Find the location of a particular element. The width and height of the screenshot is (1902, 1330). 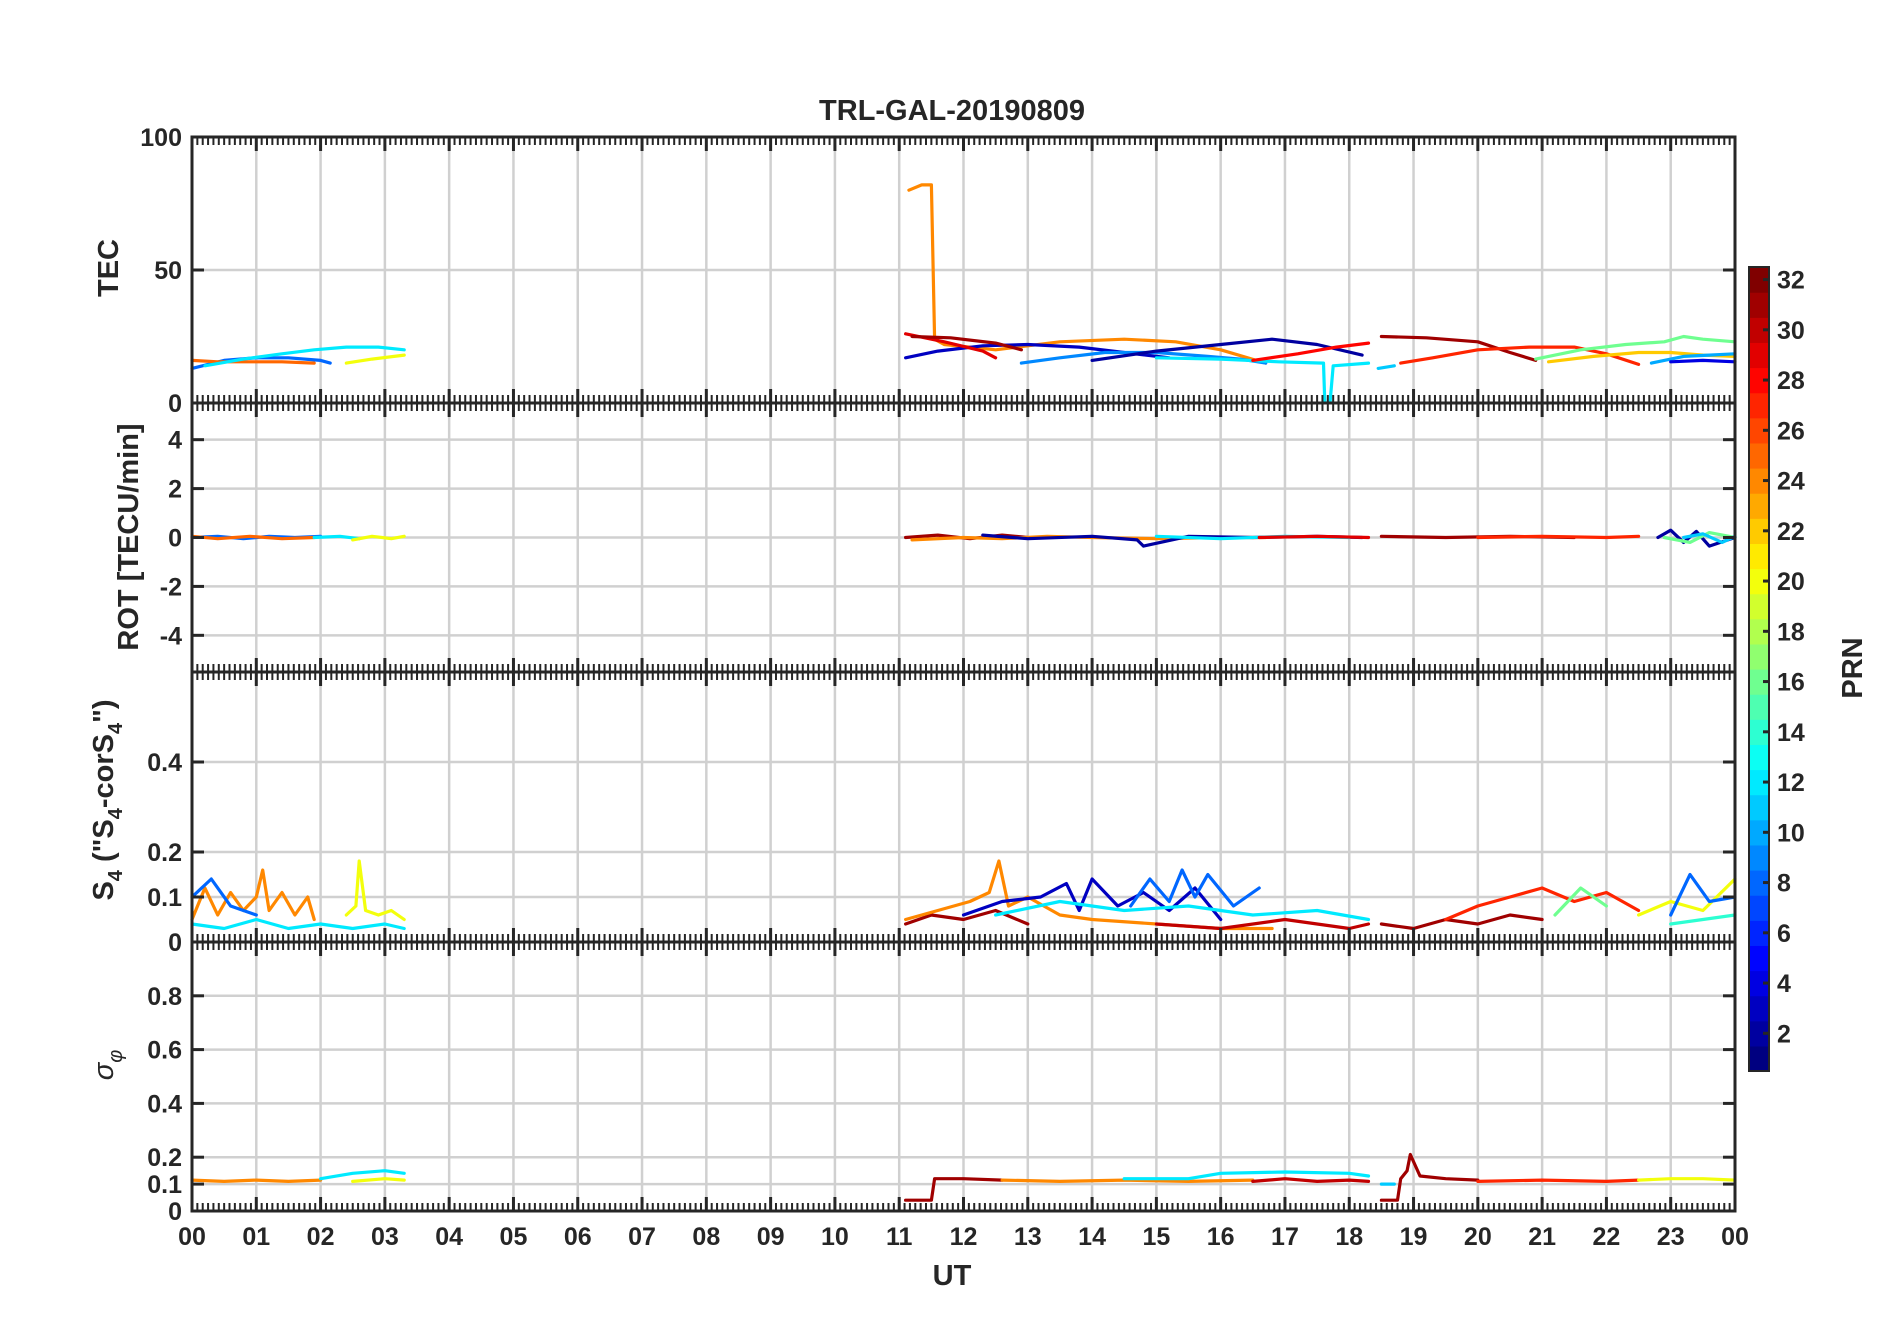

x-tick-label: 12 is located at coordinates (964, 1237).